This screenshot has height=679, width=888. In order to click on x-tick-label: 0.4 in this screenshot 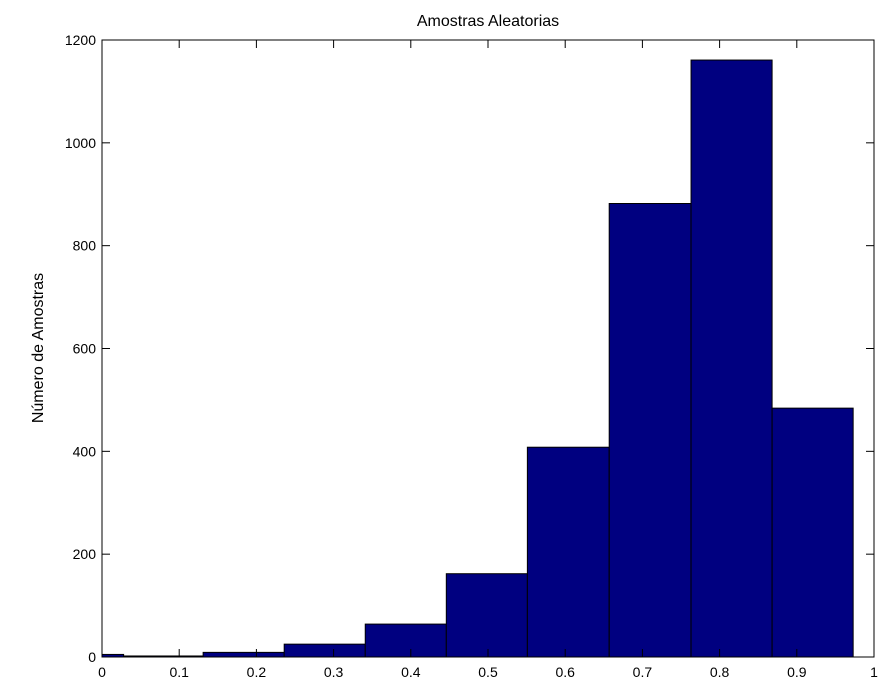, I will do `click(411, 671)`.